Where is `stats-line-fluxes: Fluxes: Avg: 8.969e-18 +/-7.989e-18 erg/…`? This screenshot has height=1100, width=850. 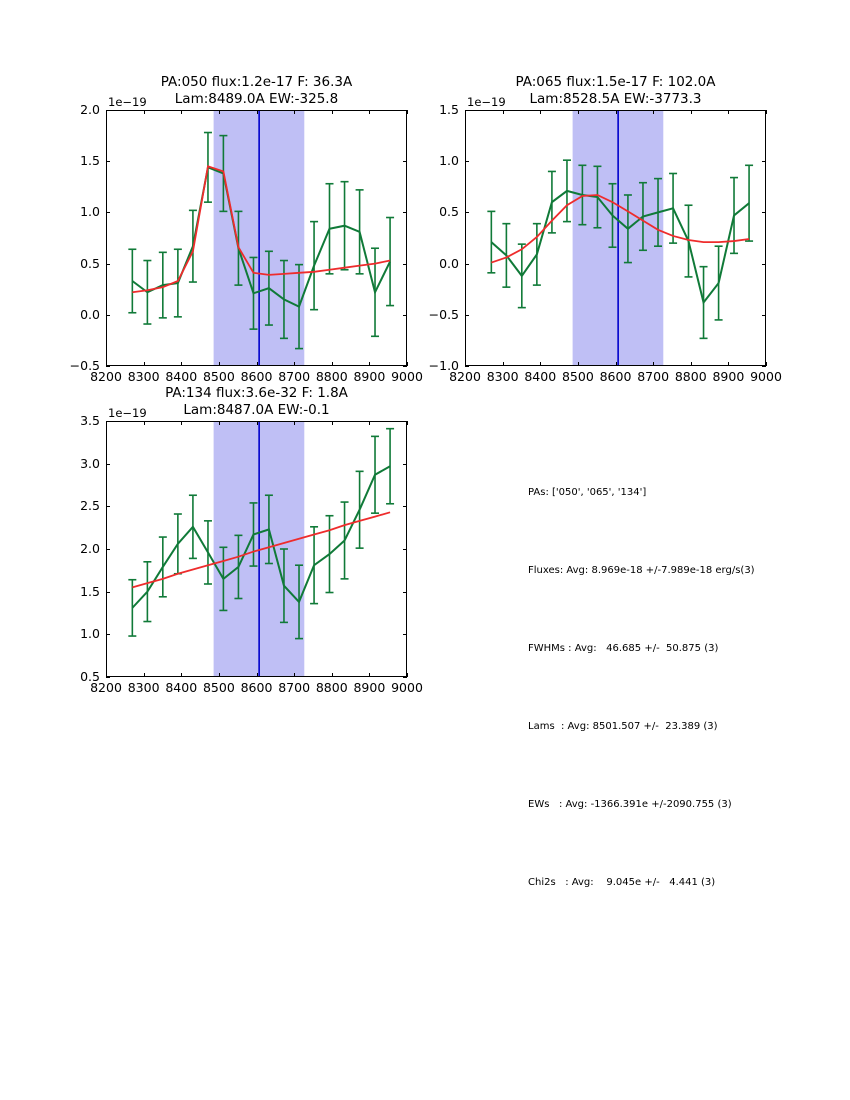 stats-line-fluxes: Fluxes: Avg: 8.969e-18 +/-7.989e-18 erg/… is located at coordinates (641, 570).